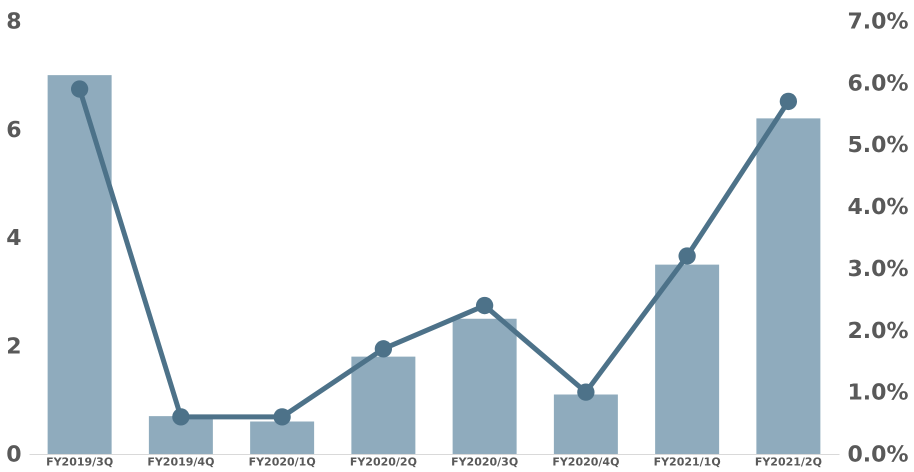 This screenshot has height=472, width=914. I want to click on y-tick-label: 8, so click(14, 22).